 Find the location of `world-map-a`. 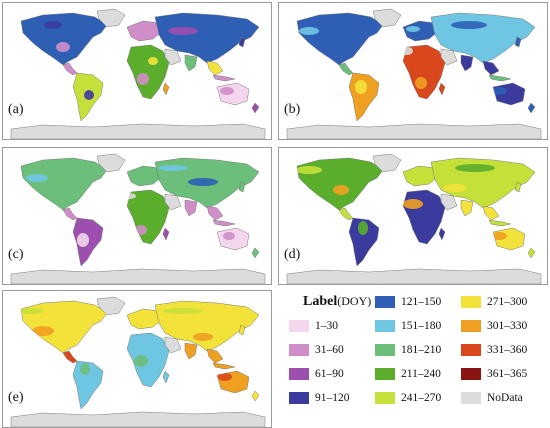

world-map-a is located at coordinates (138, 73).